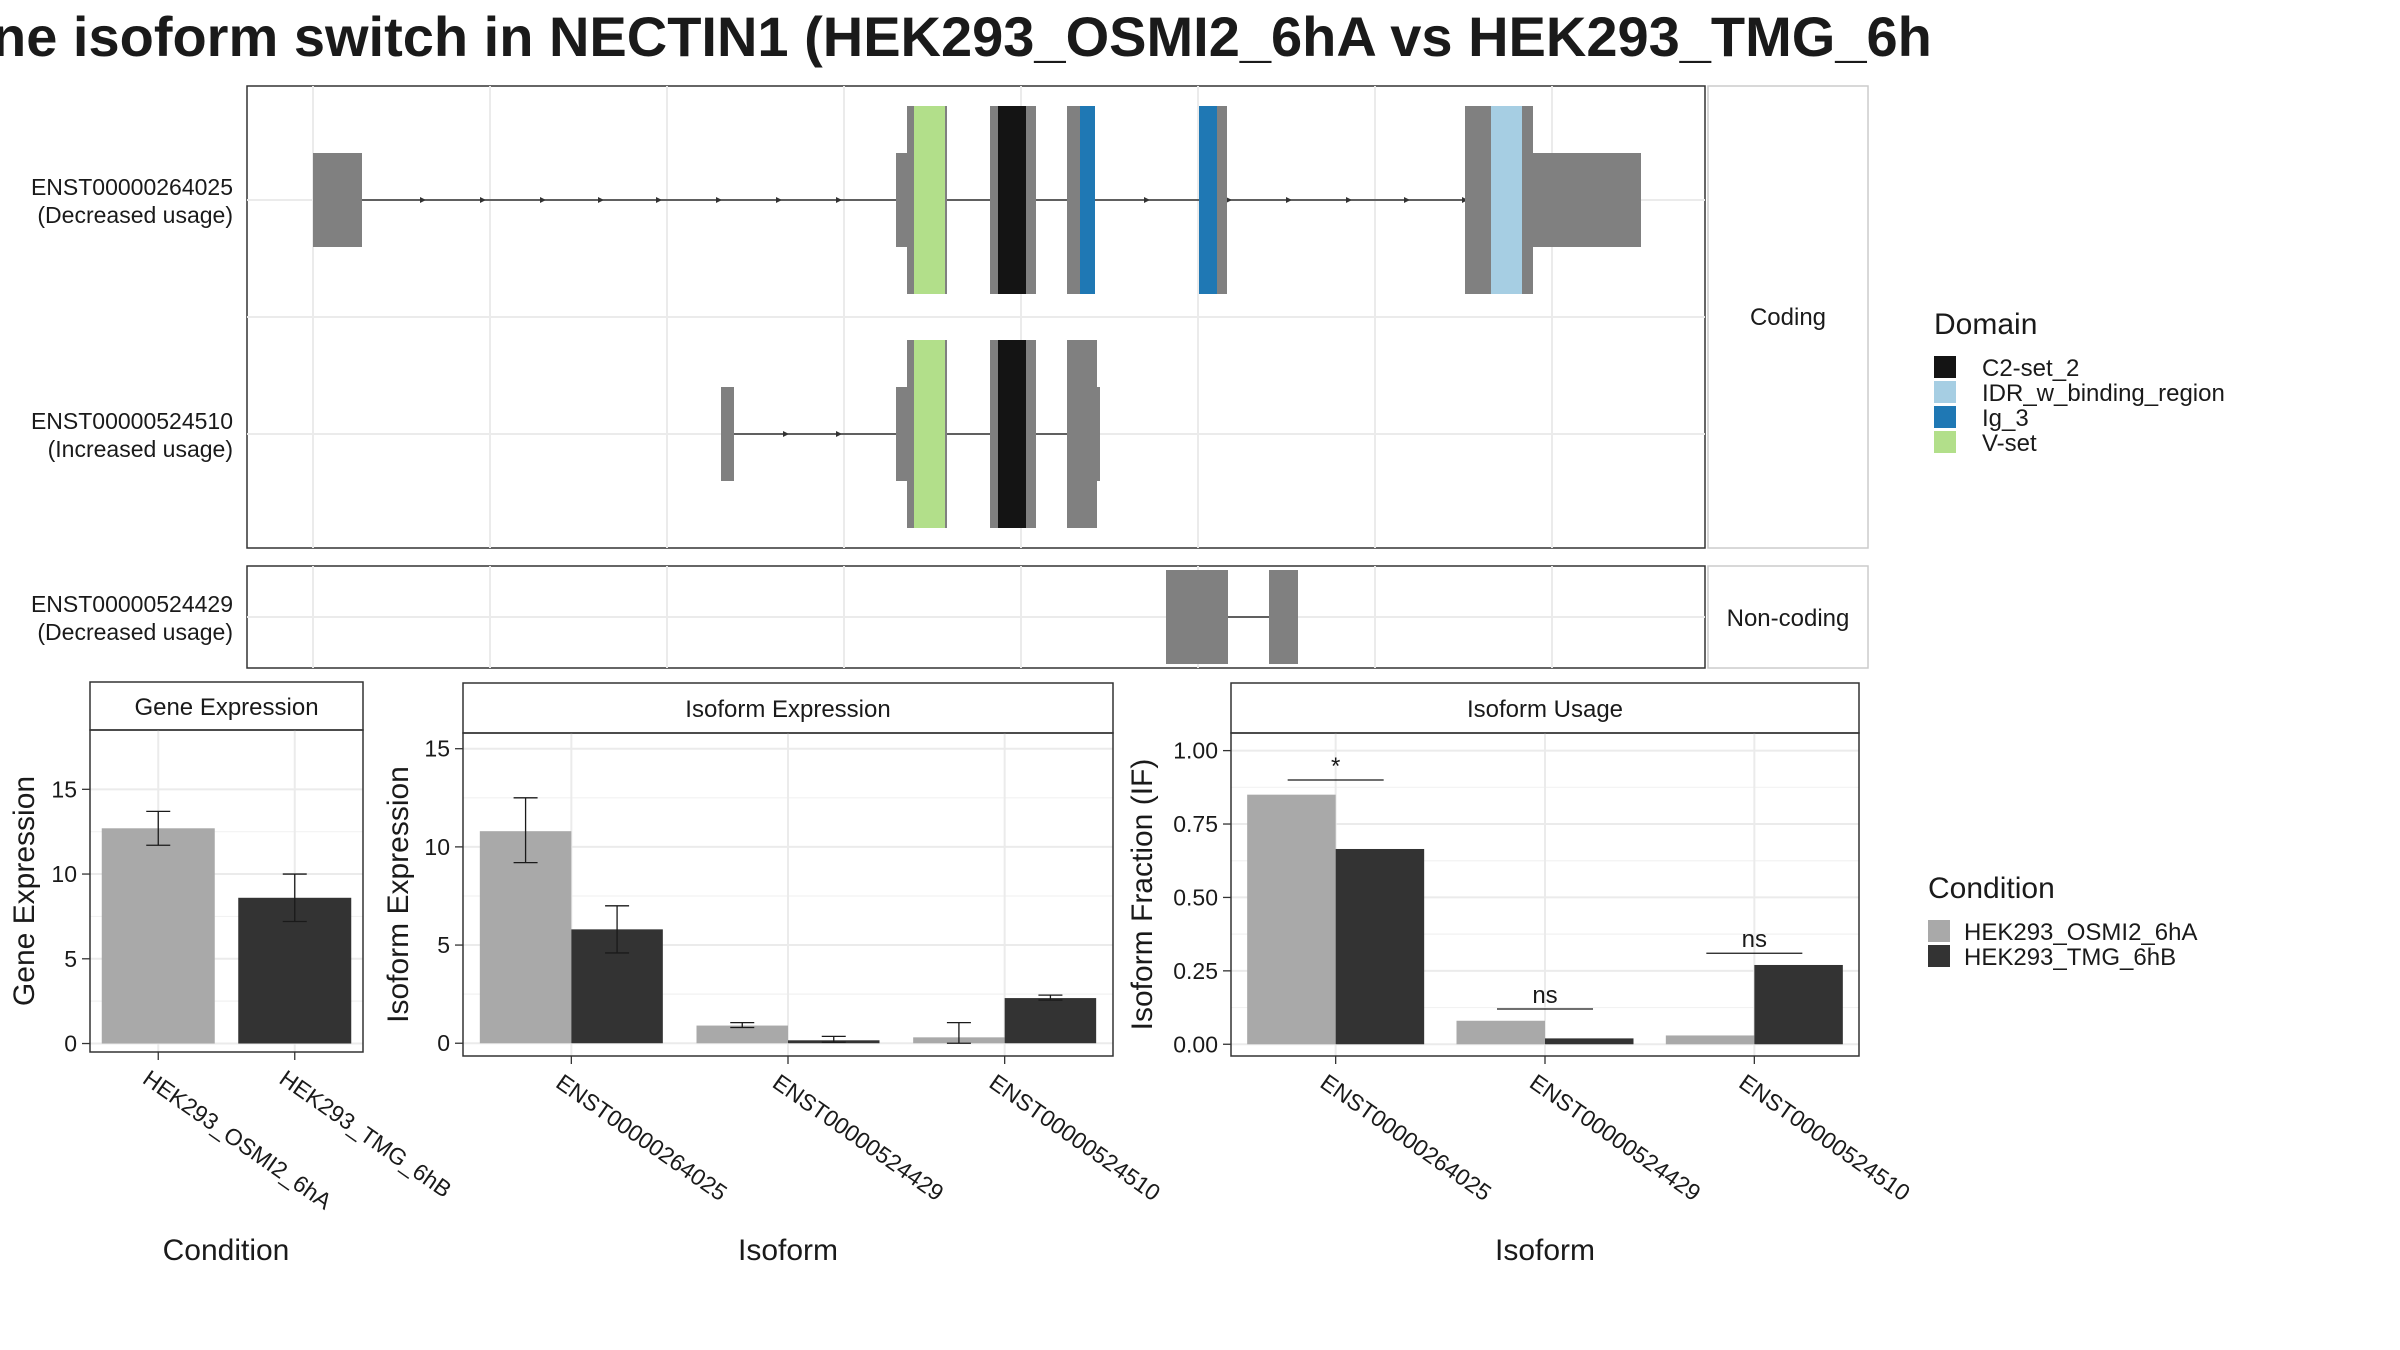 The height and width of the screenshot is (1350, 2400). What do you see at coordinates (1195, 897) in the screenshot?
I see `y-tick-label: 0.50` at bounding box center [1195, 897].